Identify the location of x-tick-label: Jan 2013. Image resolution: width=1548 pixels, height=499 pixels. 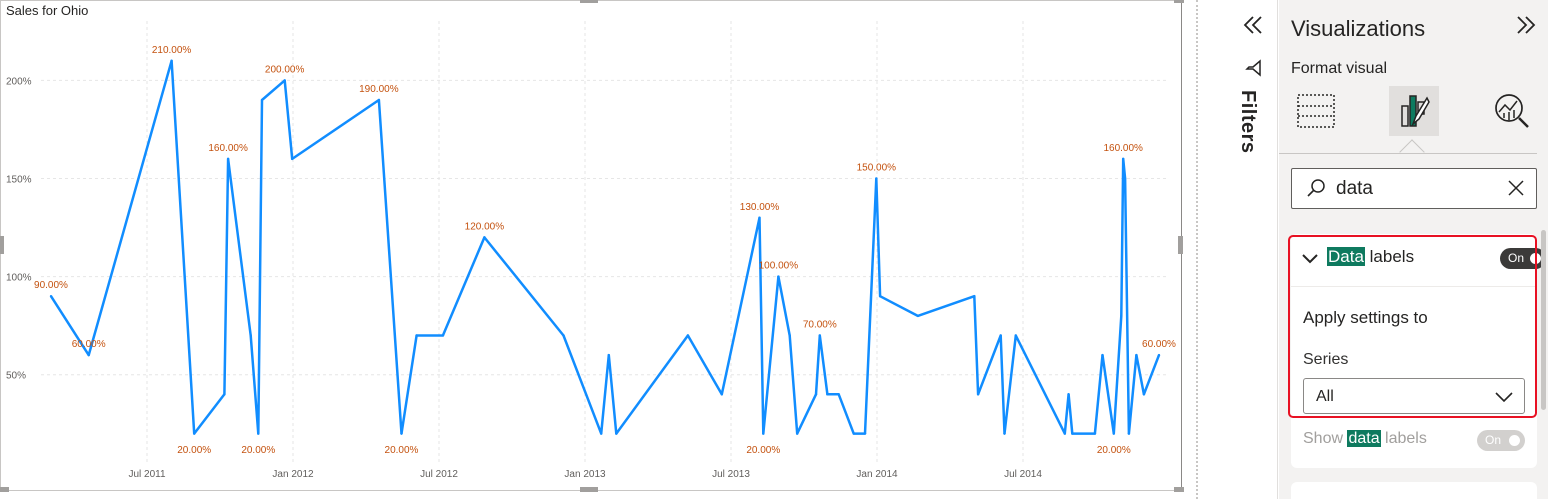
(585, 474).